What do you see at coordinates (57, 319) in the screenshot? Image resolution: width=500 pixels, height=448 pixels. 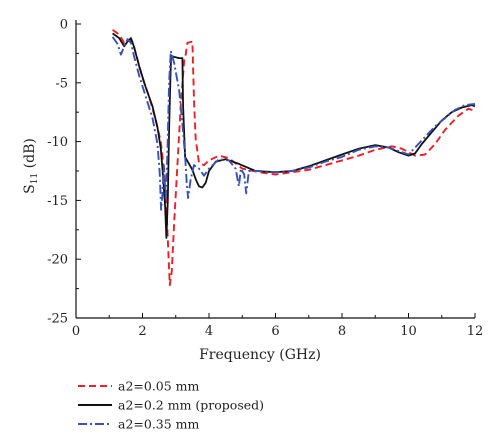 I see `y-tick-label: -25` at bounding box center [57, 319].